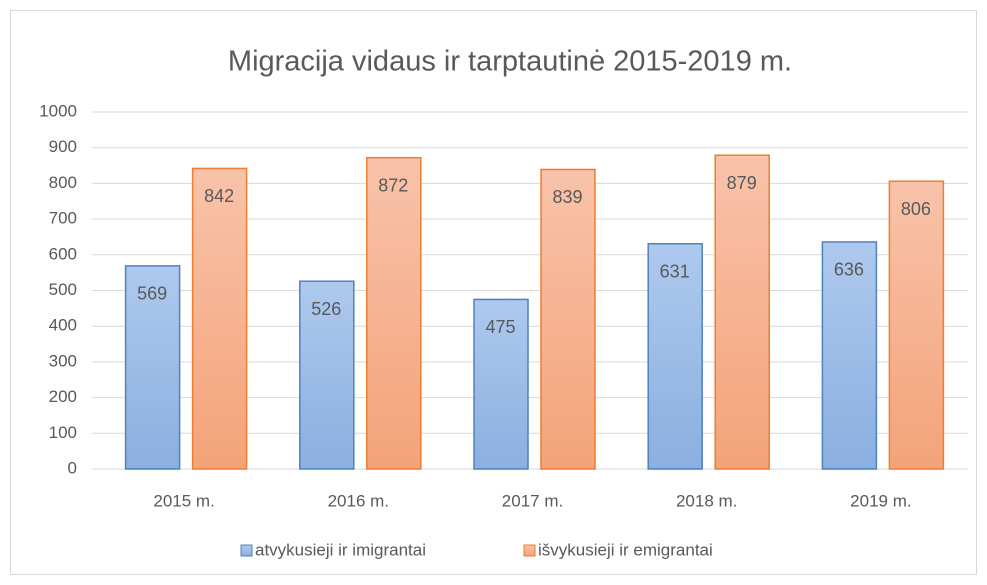 The width and height of the screenshot is (987, 585). Describe the element at coordinates (63, 396) in the screenshot. I see `y-tick-label: 200` at that location.